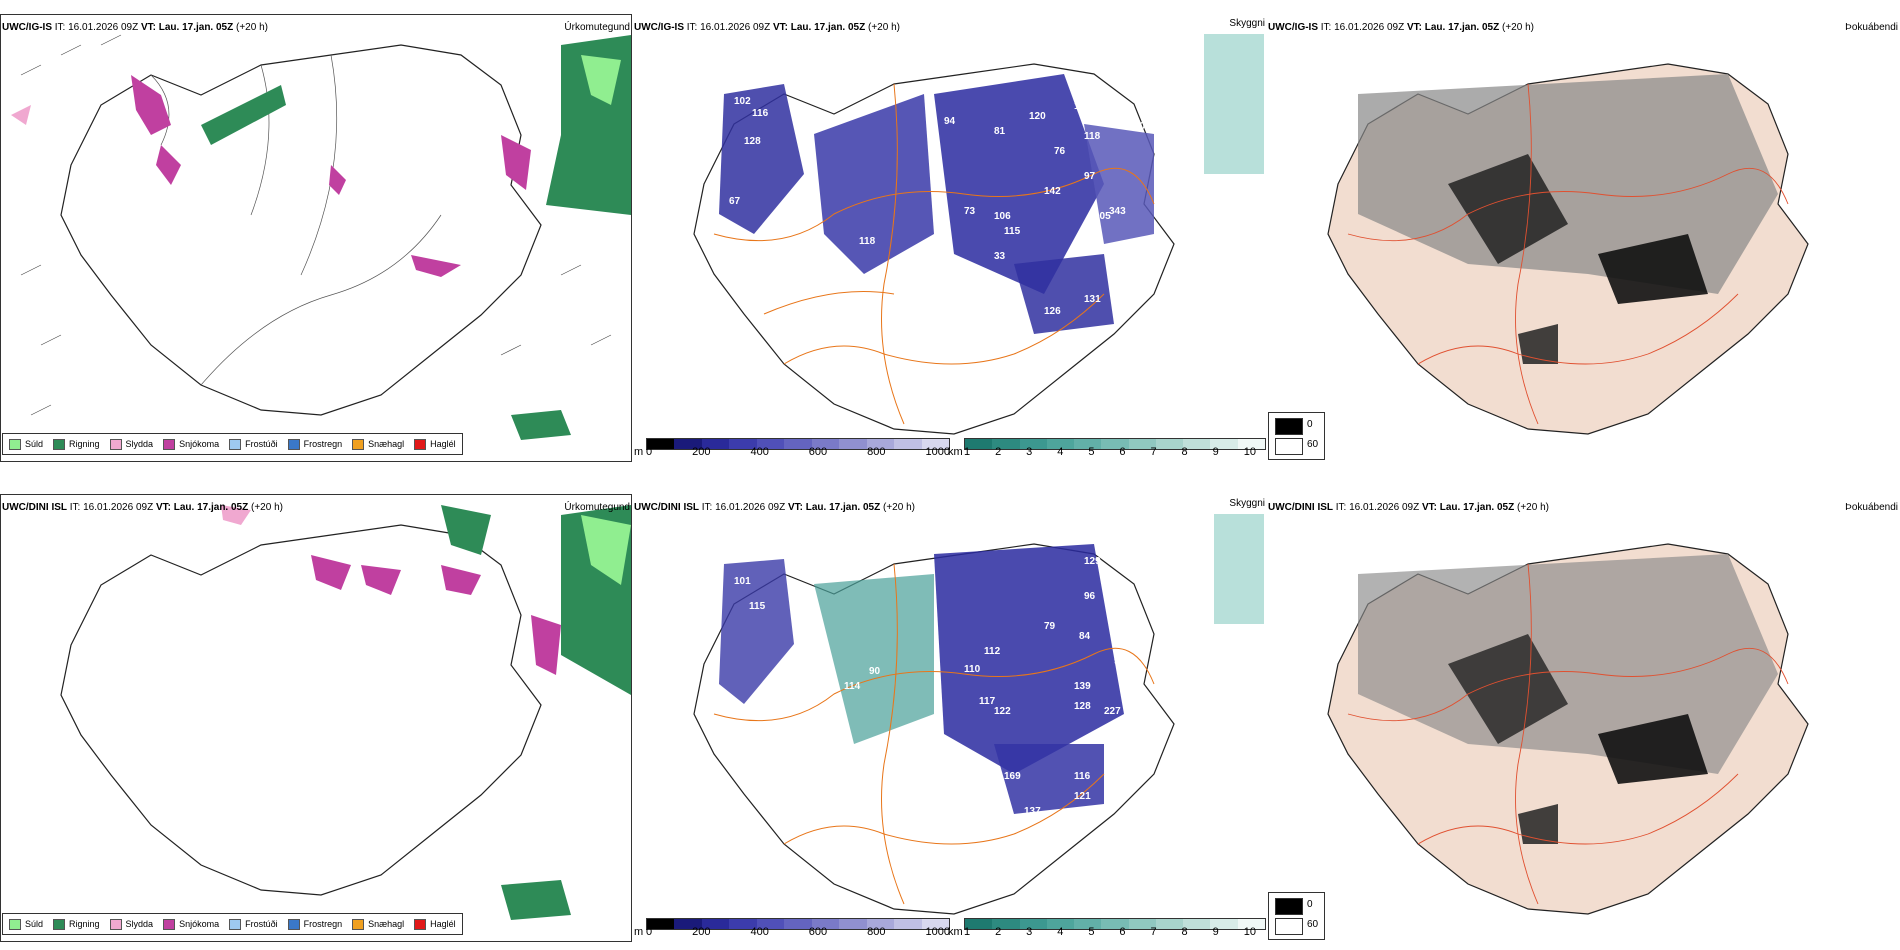  I want to click on svg-text: 128, so click(1082, 706).